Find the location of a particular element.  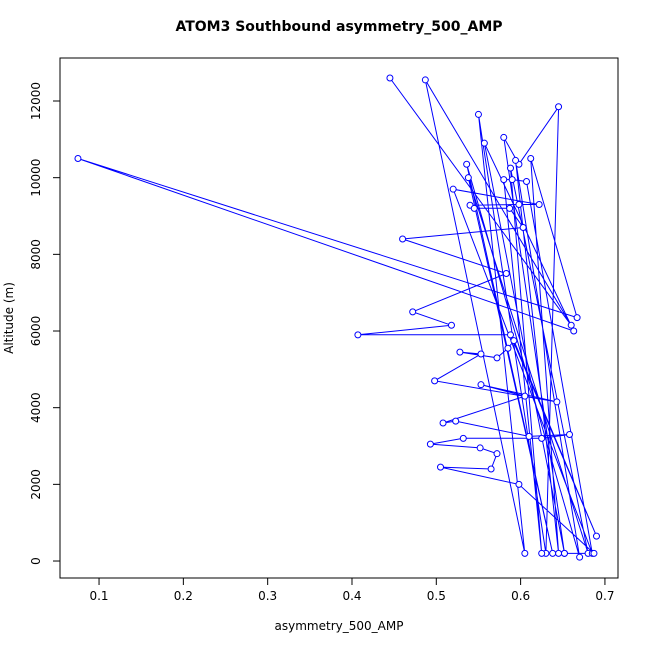

x-tick-label: 0.1 is located at coordinates (98, 596).